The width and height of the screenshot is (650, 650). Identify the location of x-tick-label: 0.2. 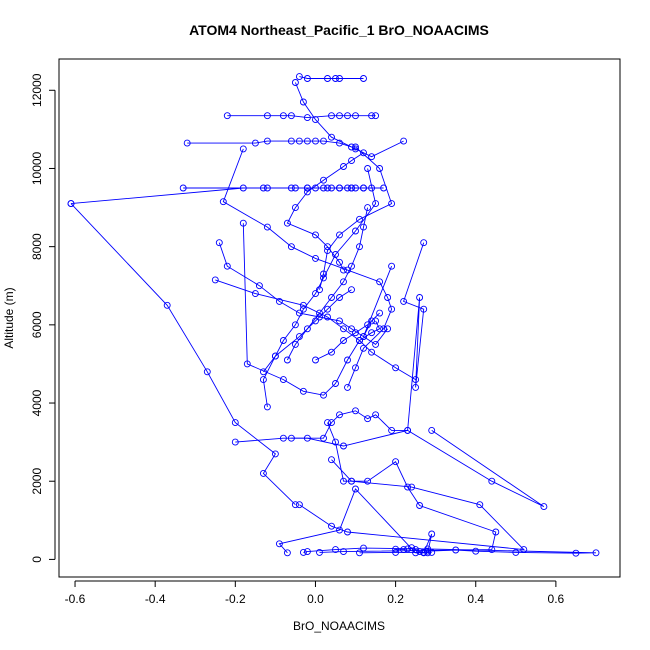
(395, 599).